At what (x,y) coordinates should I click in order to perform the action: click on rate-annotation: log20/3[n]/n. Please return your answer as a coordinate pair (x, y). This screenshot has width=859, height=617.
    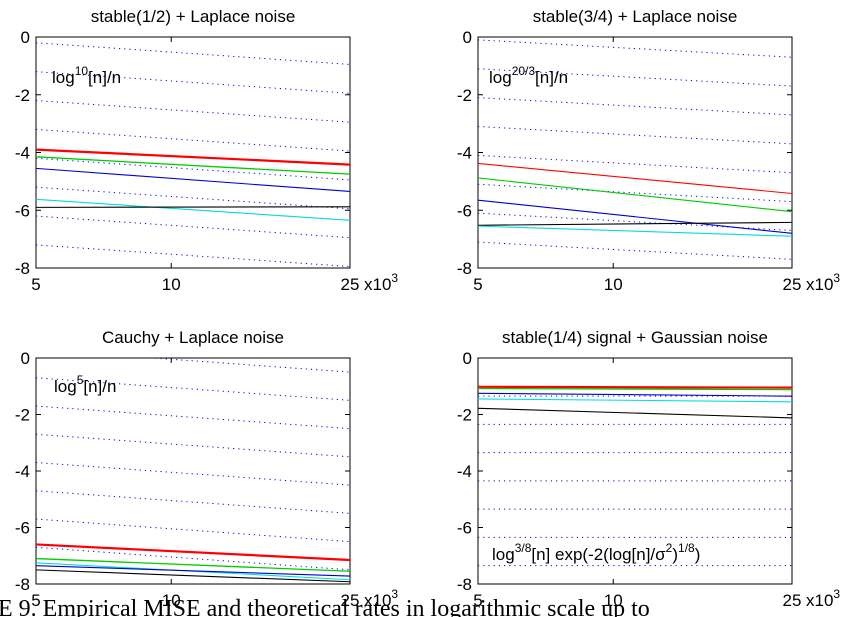
    Looking at the image, I should click on (528, 75).